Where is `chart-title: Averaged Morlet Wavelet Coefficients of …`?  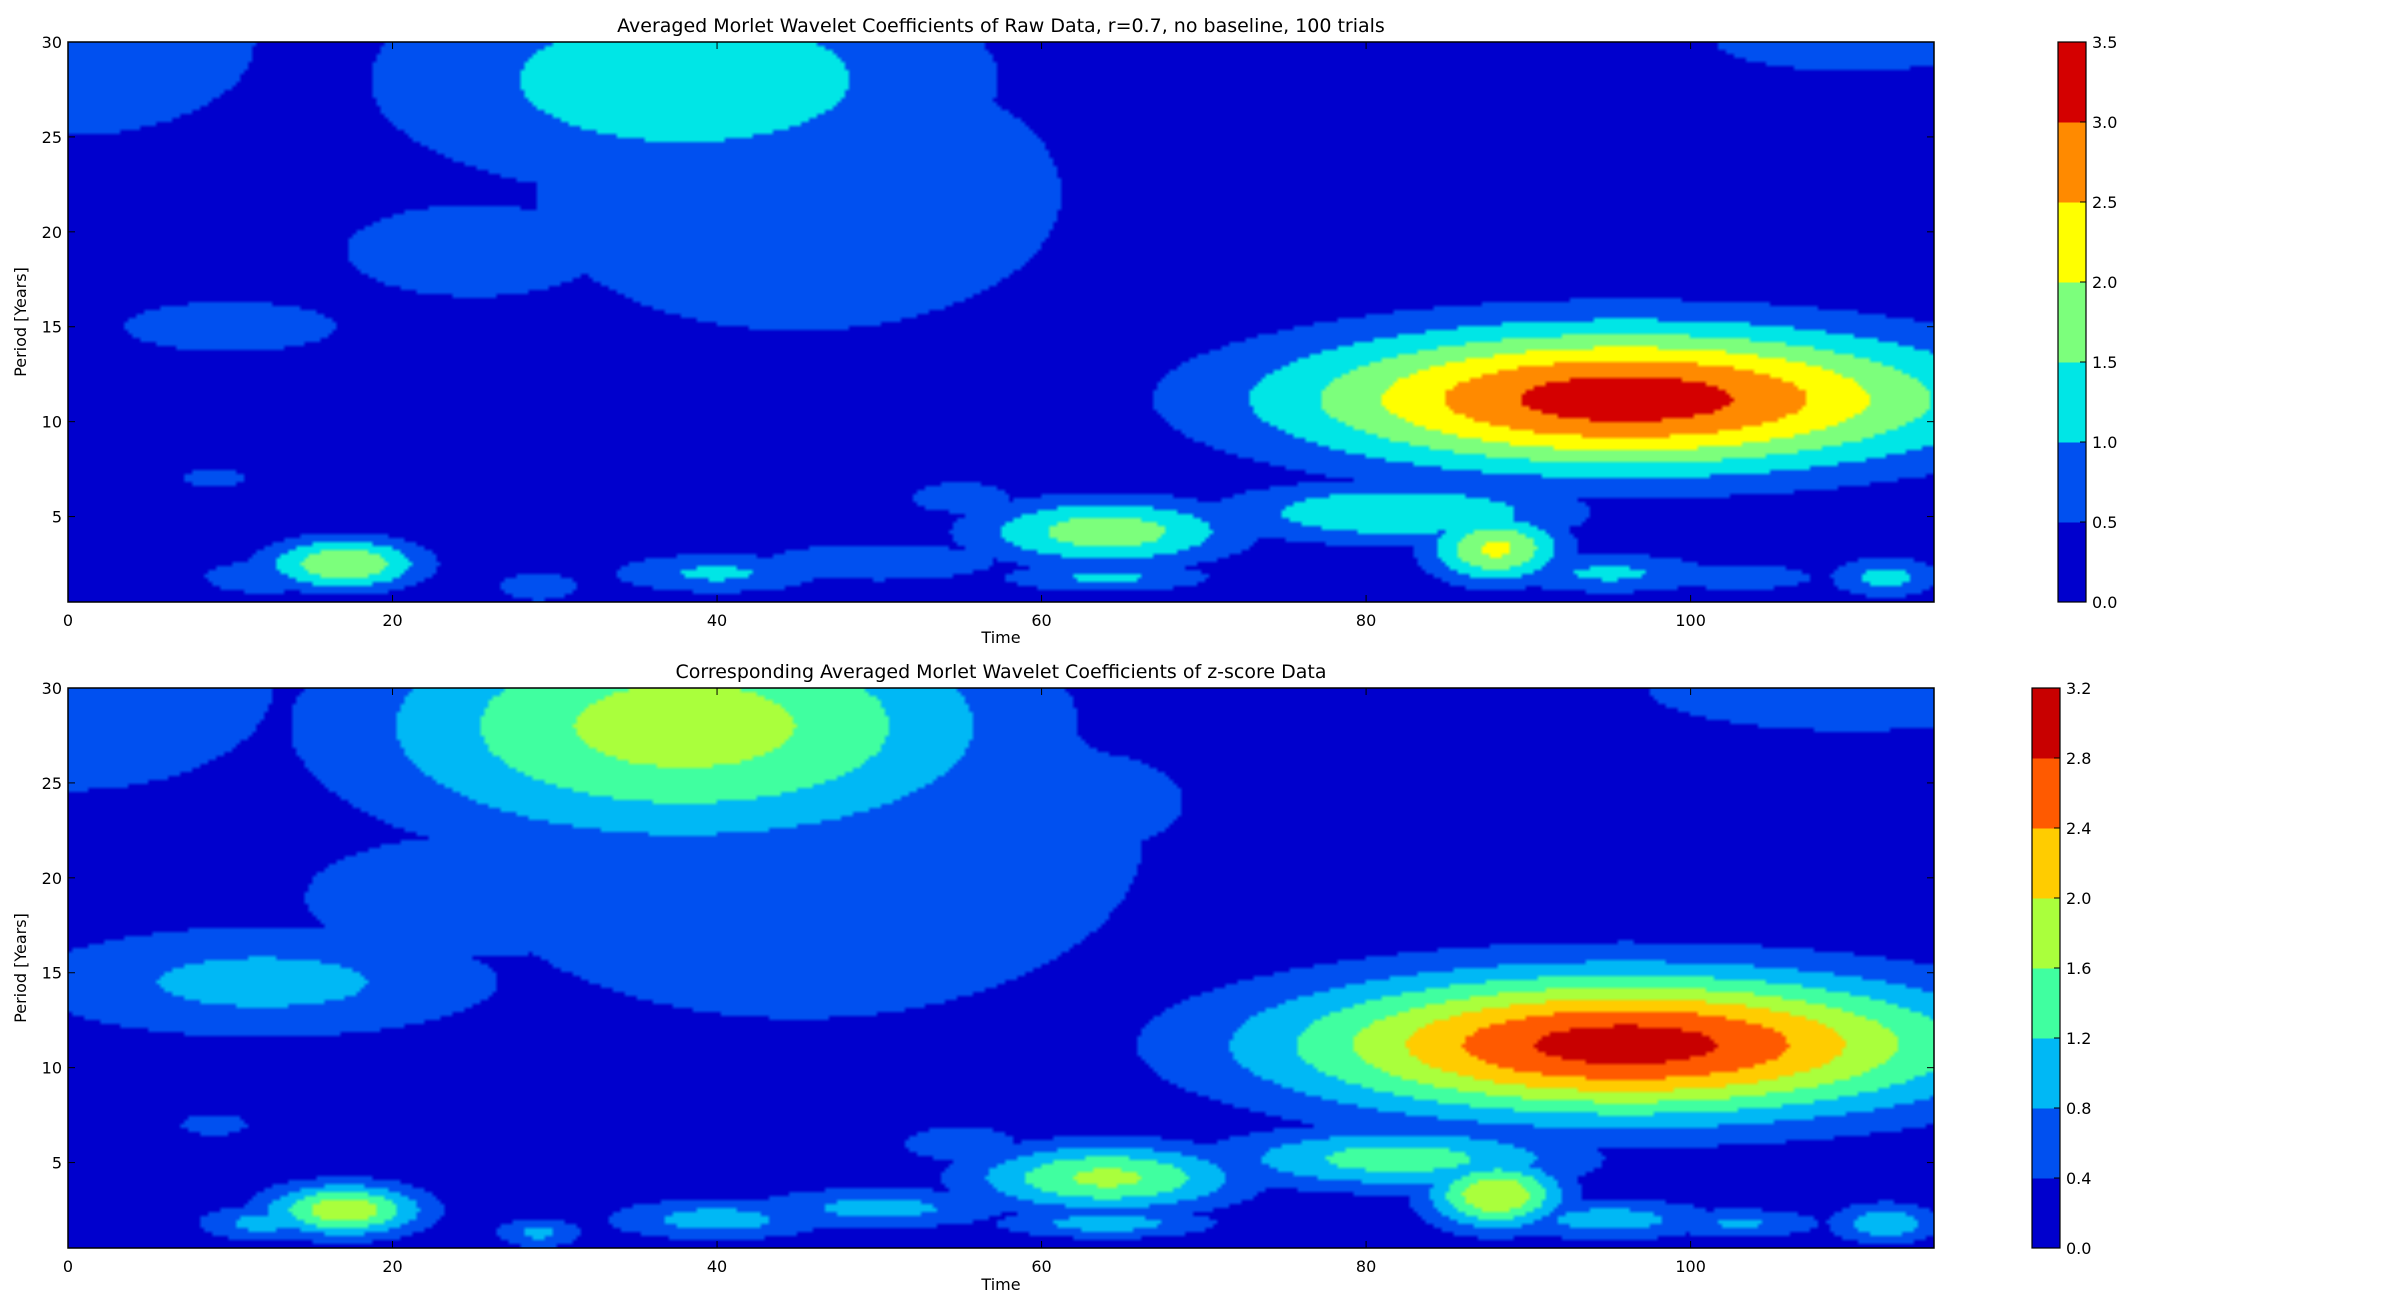
chart-title: Averaged Morlet Wavelet Coefficients of … is located at coordinates (1001, 26).